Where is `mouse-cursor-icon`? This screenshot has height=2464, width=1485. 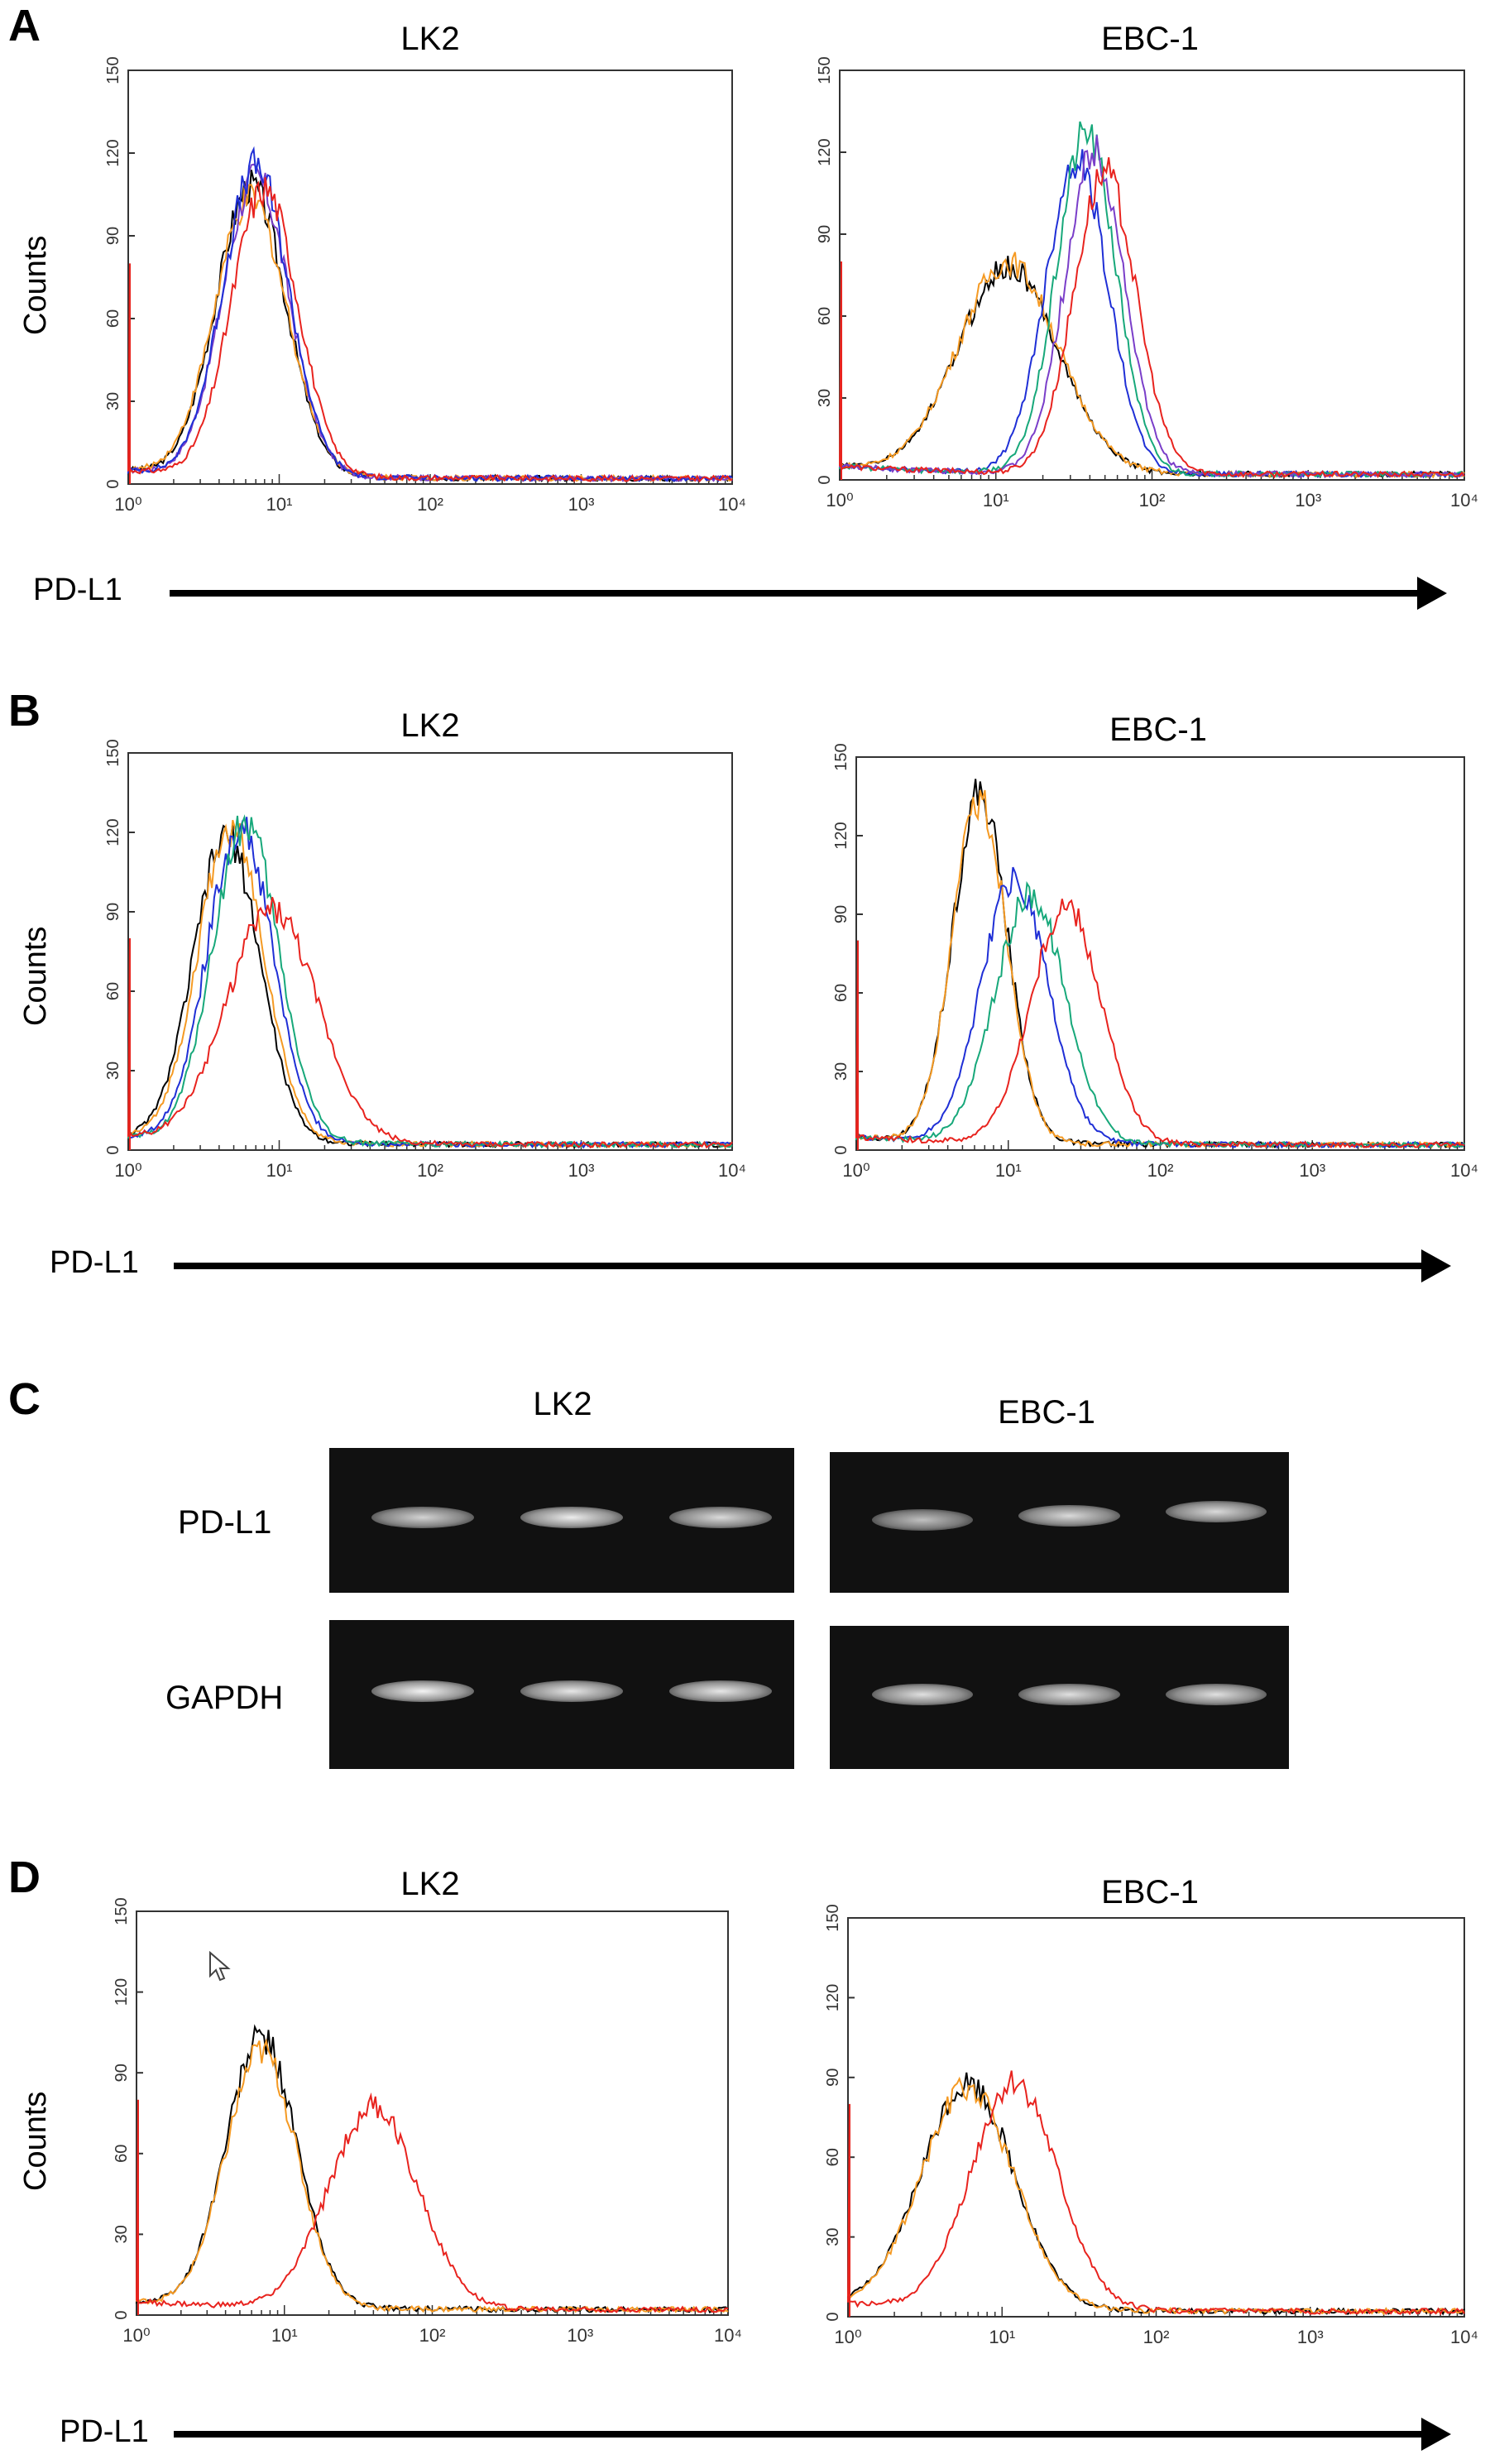
mouse-cursor-icon is located at coordinates (220, 1967).